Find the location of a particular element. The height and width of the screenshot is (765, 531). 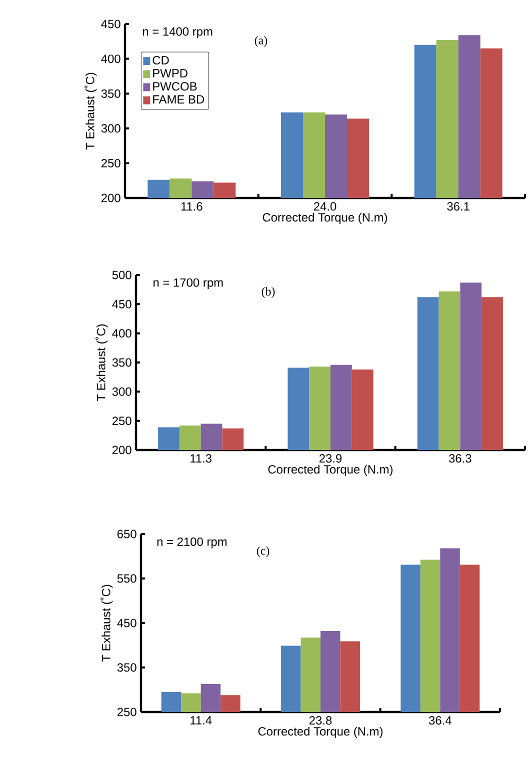

x-tick-label: 23.9 is located at coordinates (330, 458).